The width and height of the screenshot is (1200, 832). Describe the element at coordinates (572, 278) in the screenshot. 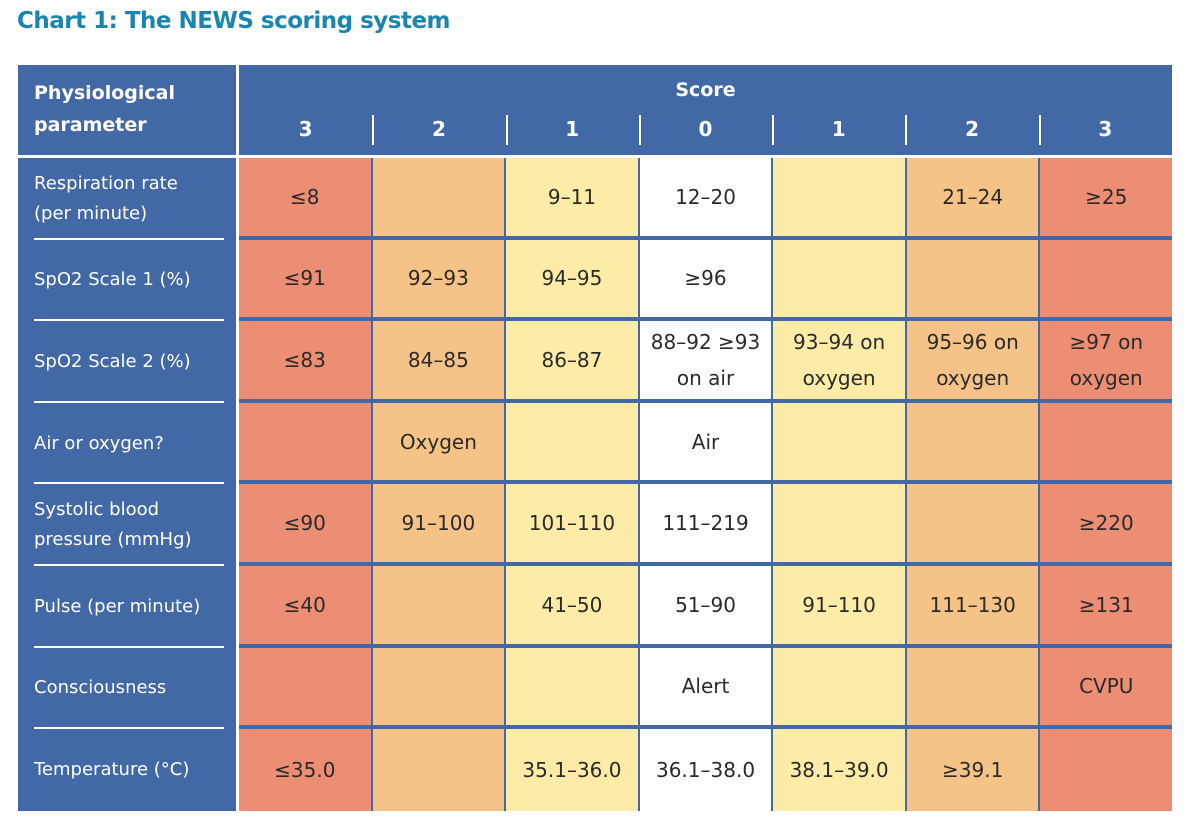

I see `score-cell: 94–95` at that location.